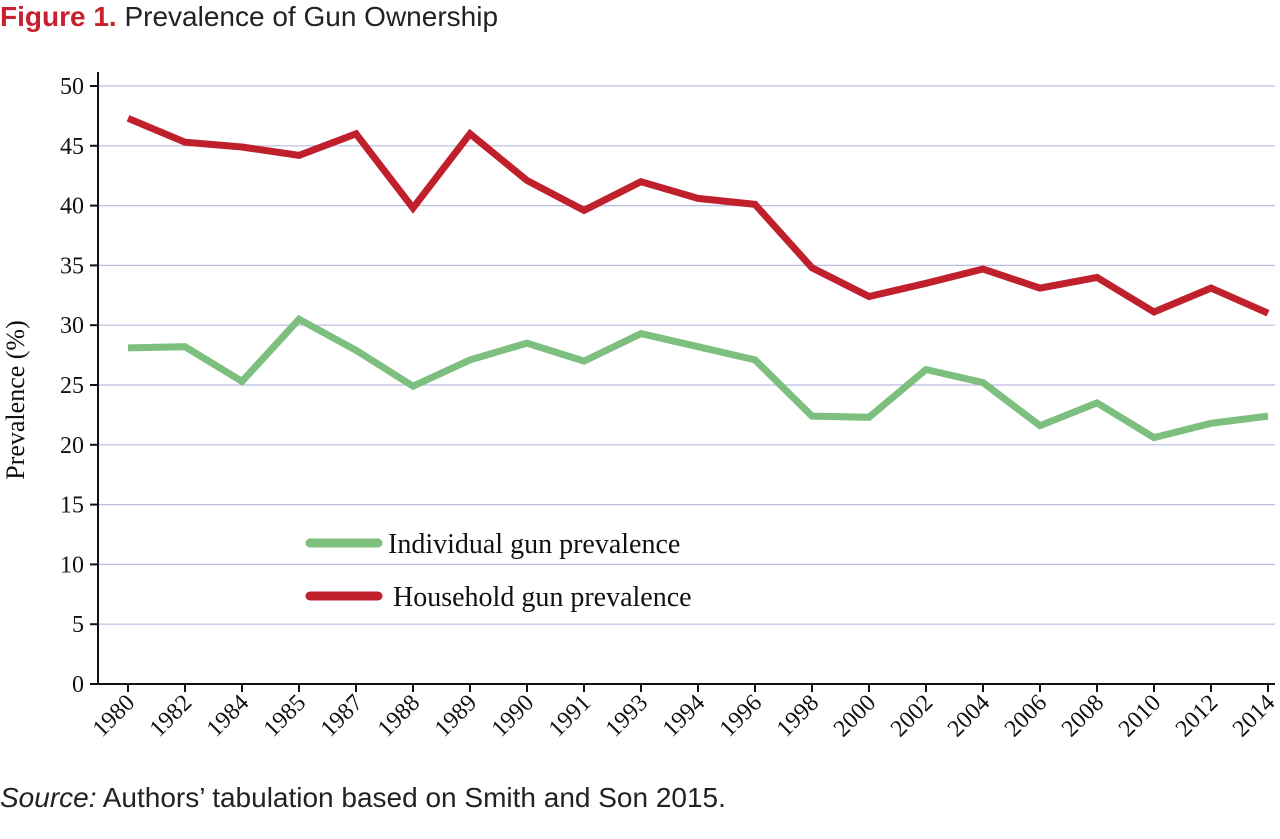 This screenshot has height=839, width=1280. What do you see at coordinates (72, 87) in the screenshot?
I see `y-tick-label: 50` at bounding box center [72, 87].